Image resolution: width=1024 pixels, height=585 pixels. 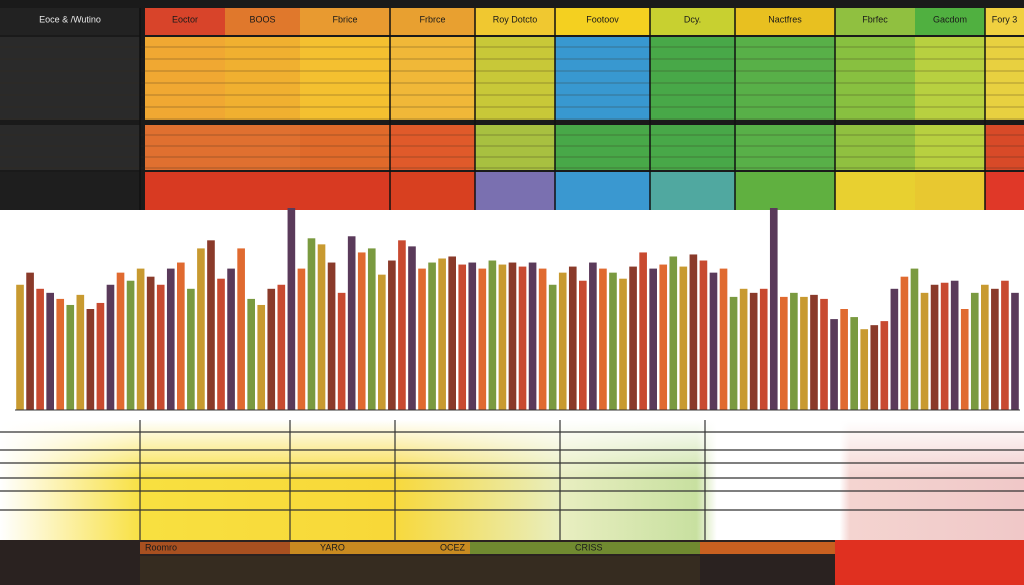 What do you see at coordinates (344, 19) in the screenshot?
I see `column-header: Fbrice` at bounding box center [344, 19].